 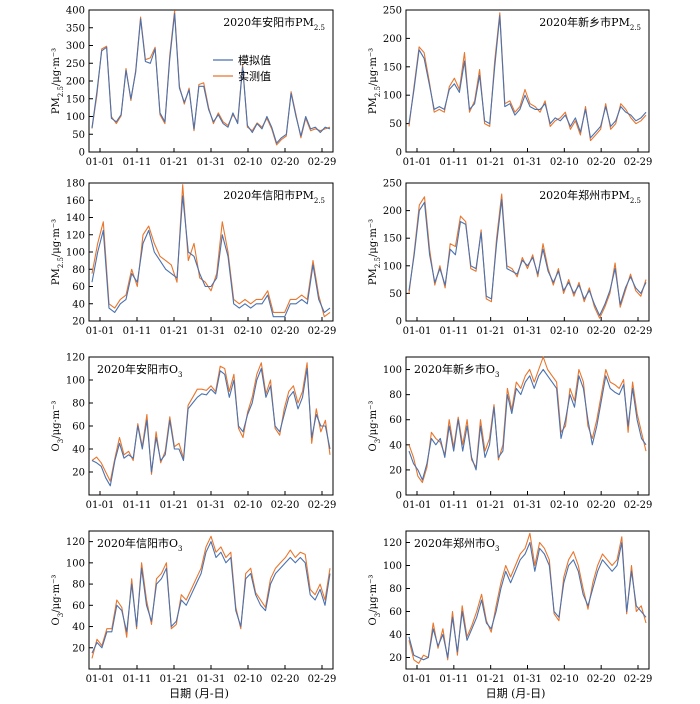 What do you see at coordinates (75, 11) in the screenshot?
I see `y-tick-label: 400` at bounding box center [75, 11].